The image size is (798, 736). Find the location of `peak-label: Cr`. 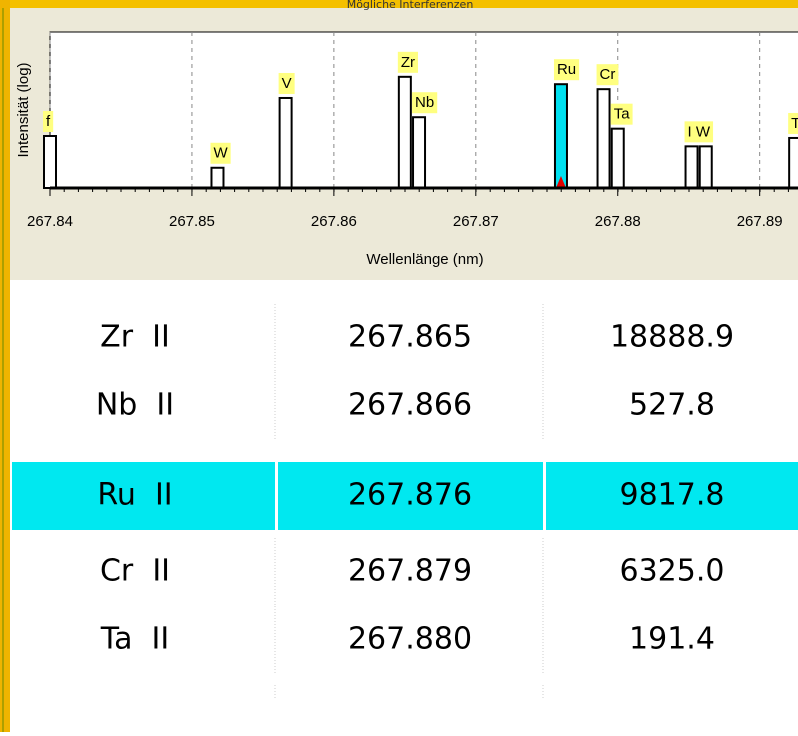

peak-label: Cr is located at coordinates (608, 74).